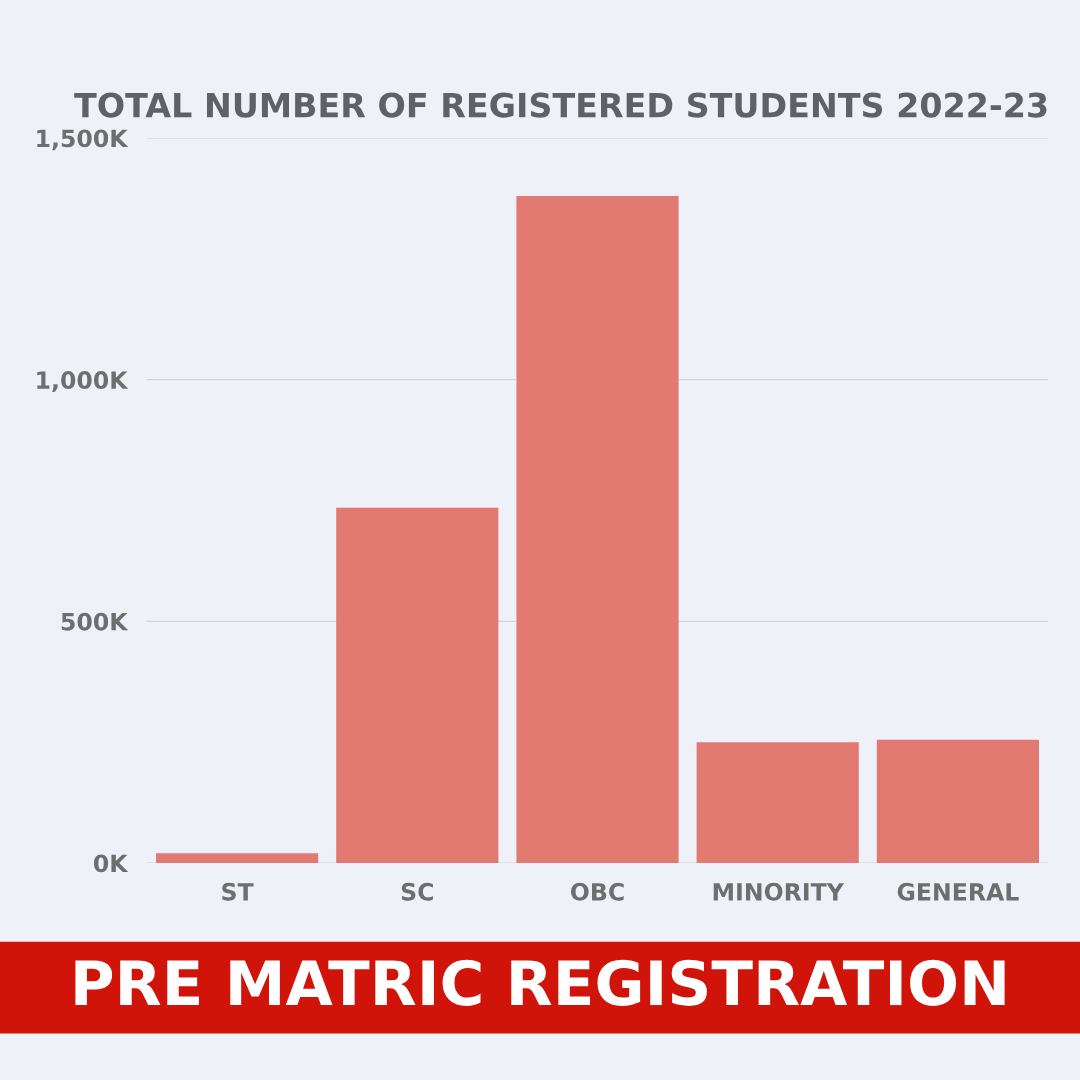 Image resolution: width=1080 pixels, height=1080 pixels. I want to click on y-tick-label: 0K, so click(111, 863).